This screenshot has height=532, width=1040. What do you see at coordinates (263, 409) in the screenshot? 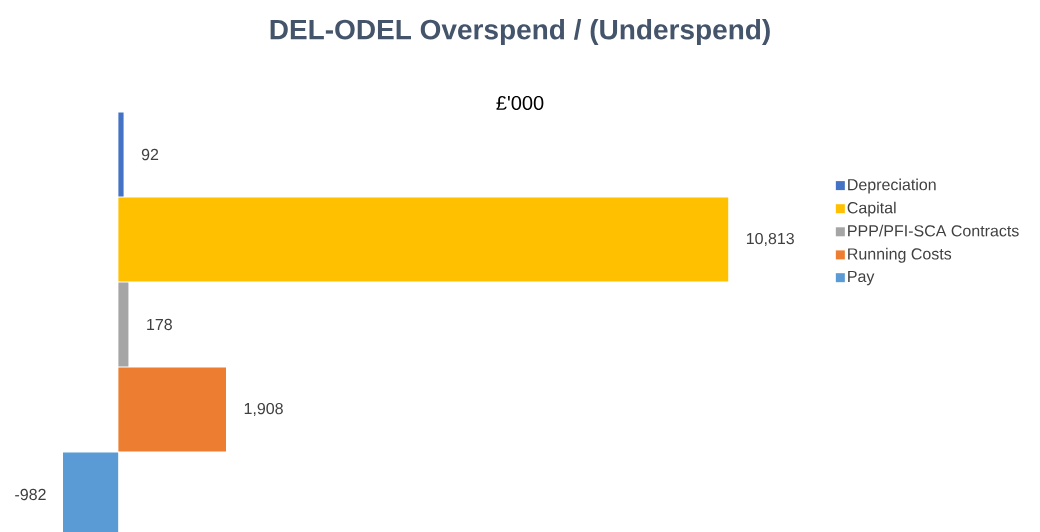
I see `data-label: 1,908` at bounding box center [263, 409].